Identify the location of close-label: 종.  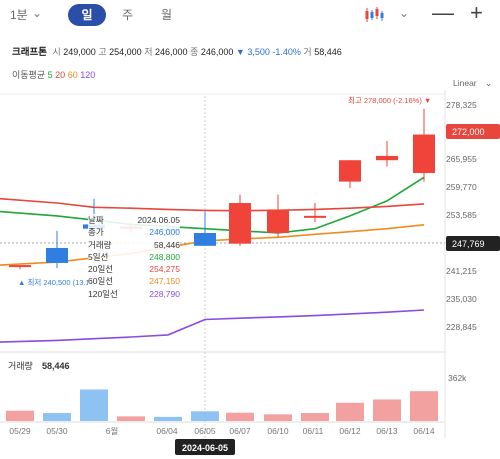
(194, 52).